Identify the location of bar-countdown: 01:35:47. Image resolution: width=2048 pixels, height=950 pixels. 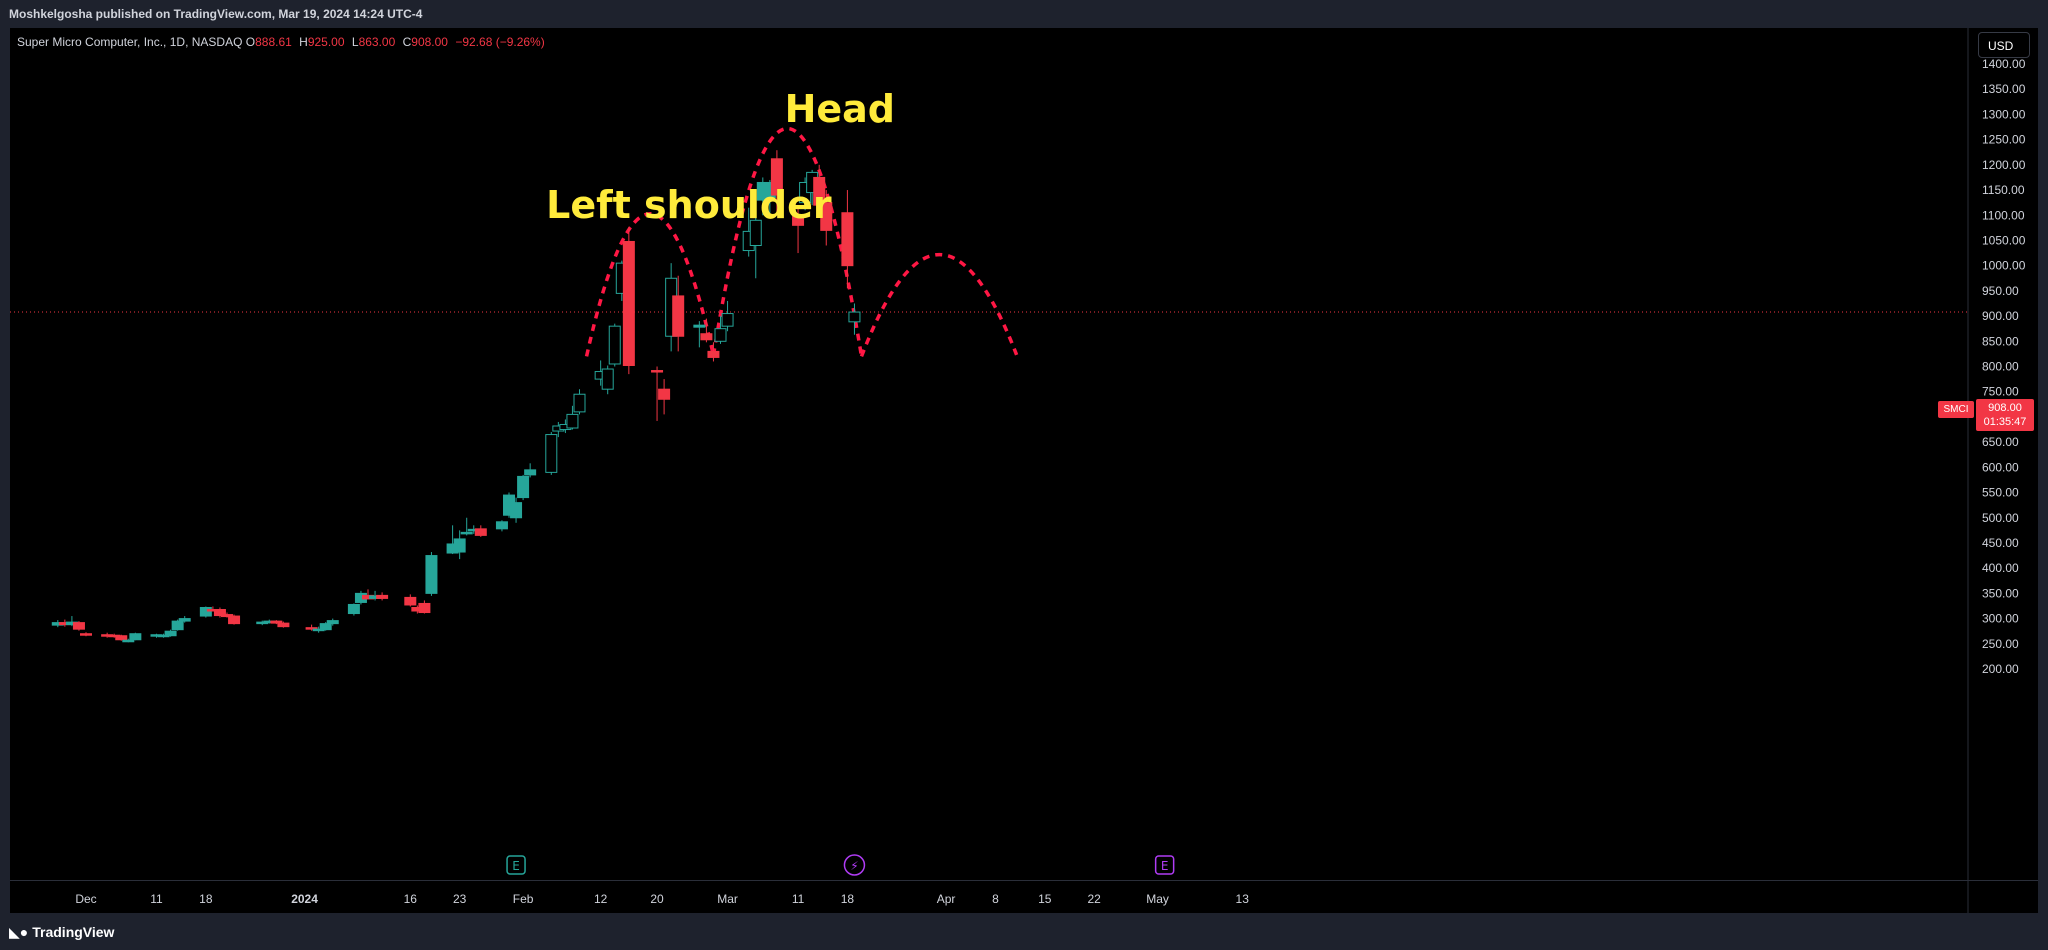
(2005, 422).